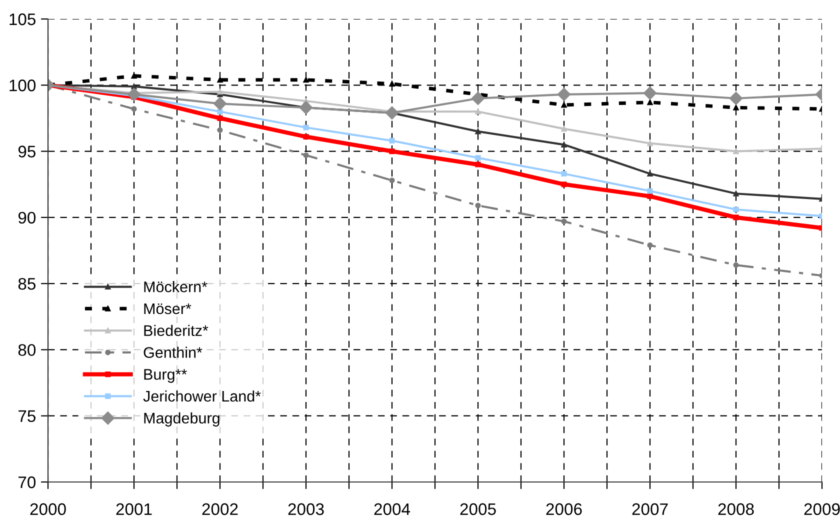  What do you see at coordinates (168, 308) in the screenshot?
I see `legend-label: Möser*` at bounding box center [168, 308].